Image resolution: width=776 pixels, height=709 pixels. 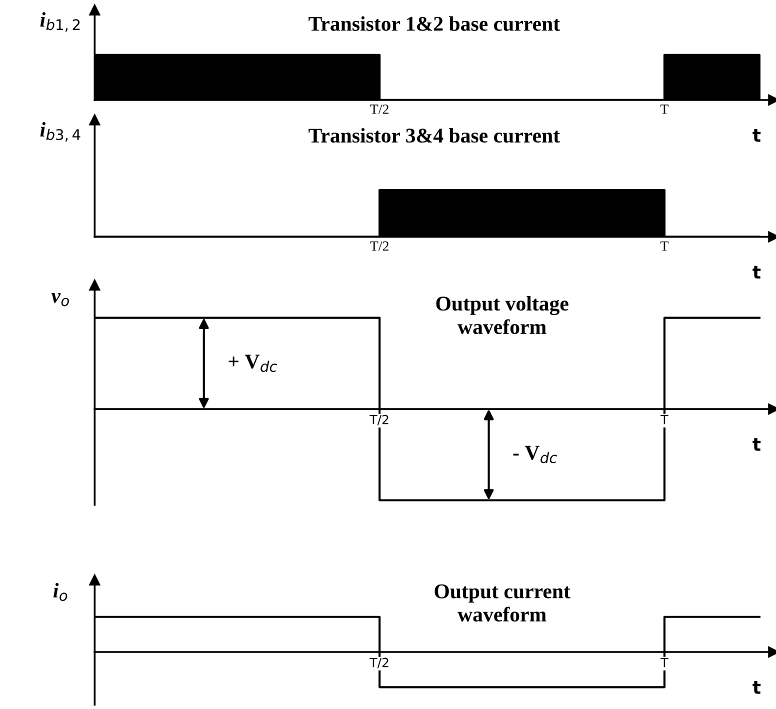 What do you see at coordinates (535, 455) in the screenshot?
I see `annotation: - V$_{dc}$` at bounding box center [535, 455].